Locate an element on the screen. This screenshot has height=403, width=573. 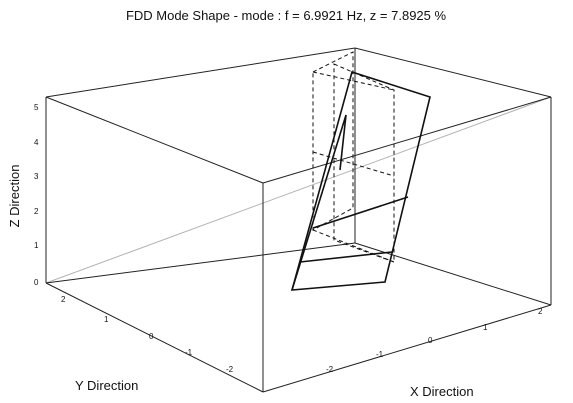
z-tick-1: 1 is located at coordinates (36, 245).